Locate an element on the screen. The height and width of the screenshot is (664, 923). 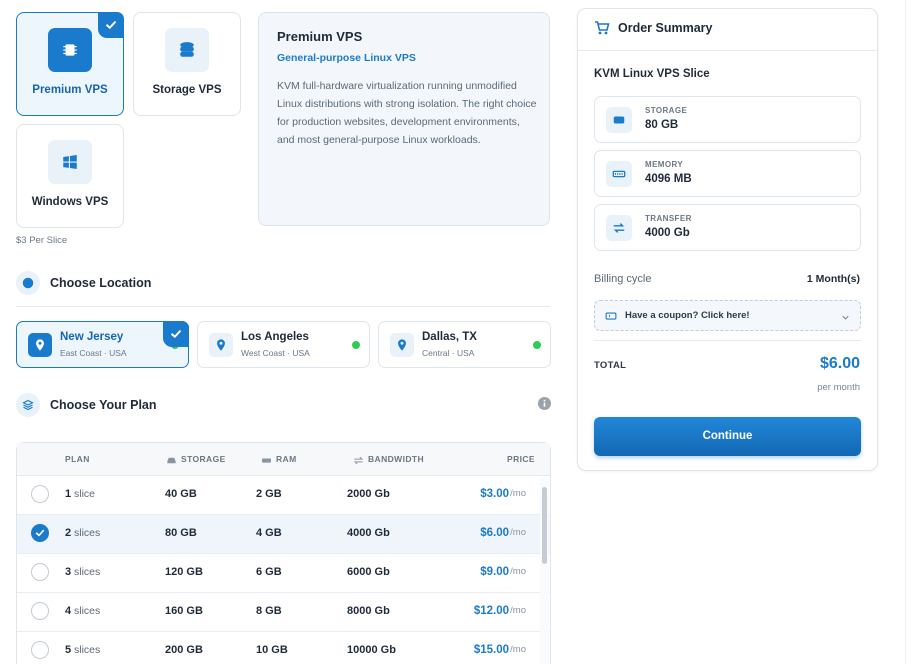
status-dot is located at coordinates (537, 345).